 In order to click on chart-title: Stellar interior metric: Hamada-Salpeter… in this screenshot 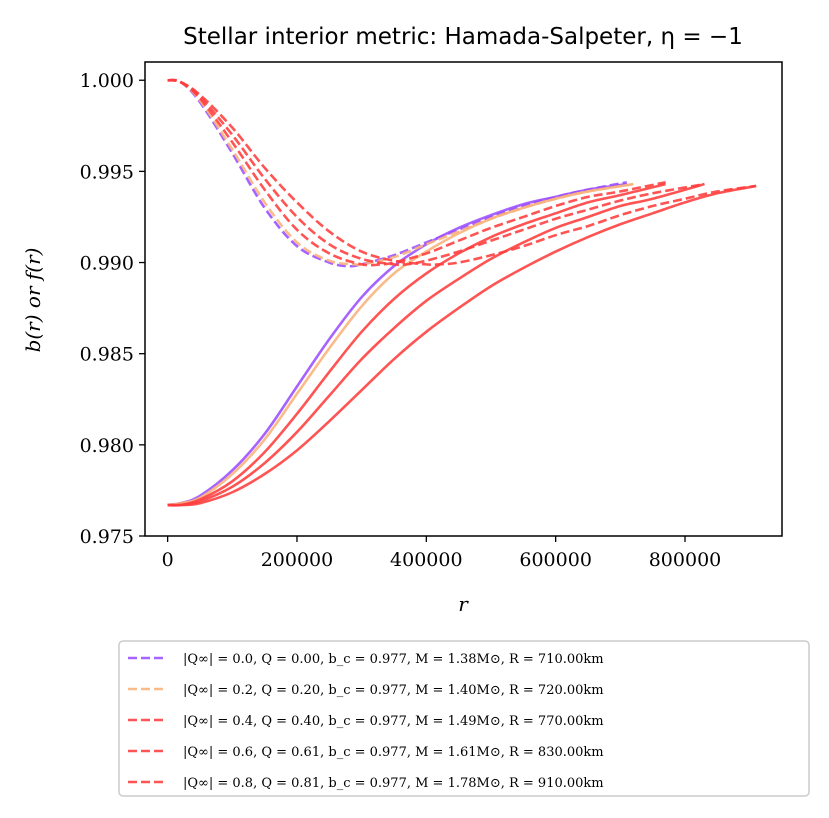, I will do `click(463, 37)`.